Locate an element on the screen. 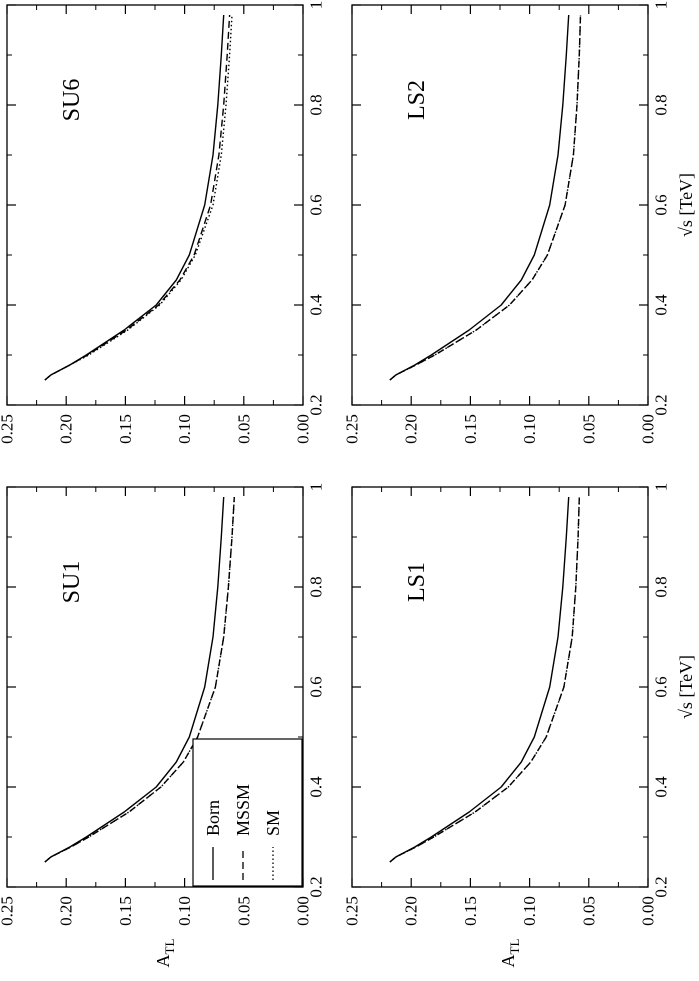  panel-ls1-y-tick-label: 0.20 is located at coordinates (411, 911).